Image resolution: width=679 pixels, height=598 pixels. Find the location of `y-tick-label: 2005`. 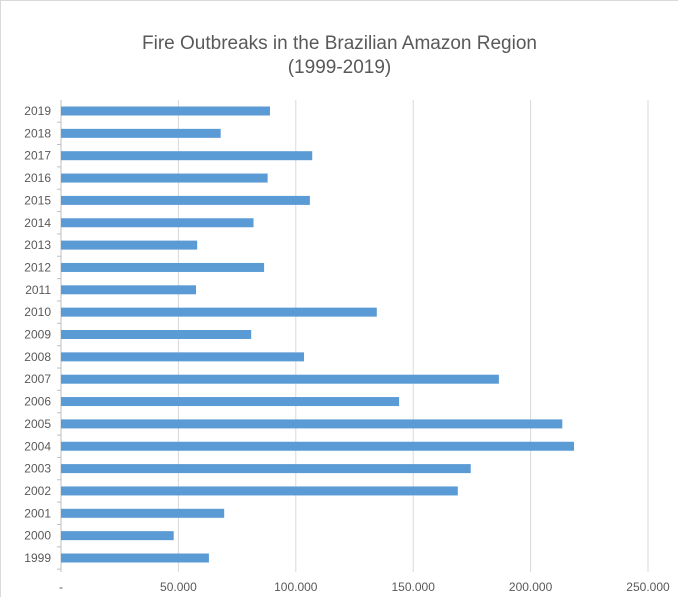

y-tick-label: 2005 is located at coordinates (37, 424).